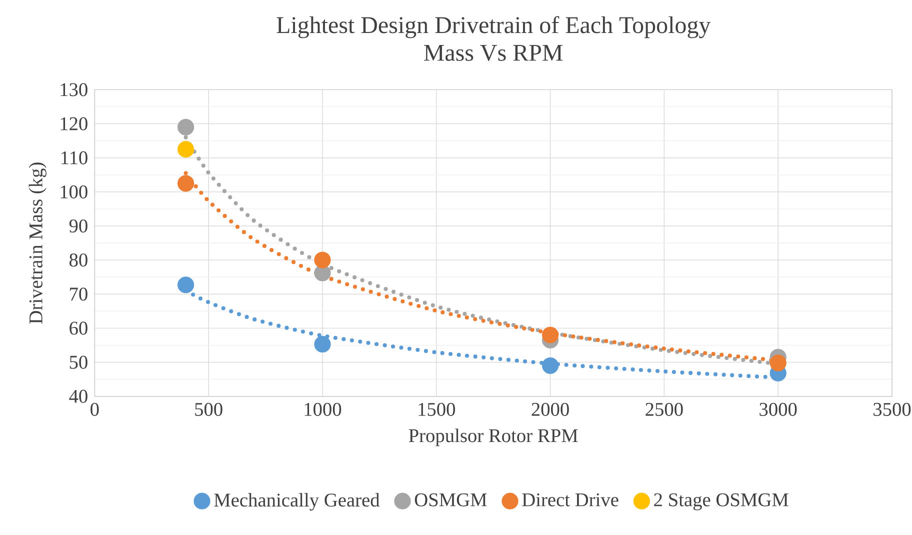 This screenshot has width=912, height=535. I want to click on y-tick-label: 40, so click(78, 396).